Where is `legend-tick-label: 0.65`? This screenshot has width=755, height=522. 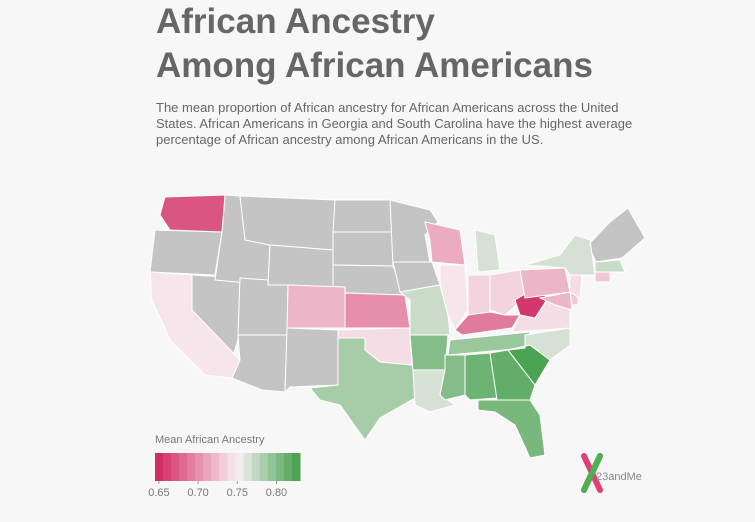 legend-tick-label: 0.65 is located at coordinates (158, 493).